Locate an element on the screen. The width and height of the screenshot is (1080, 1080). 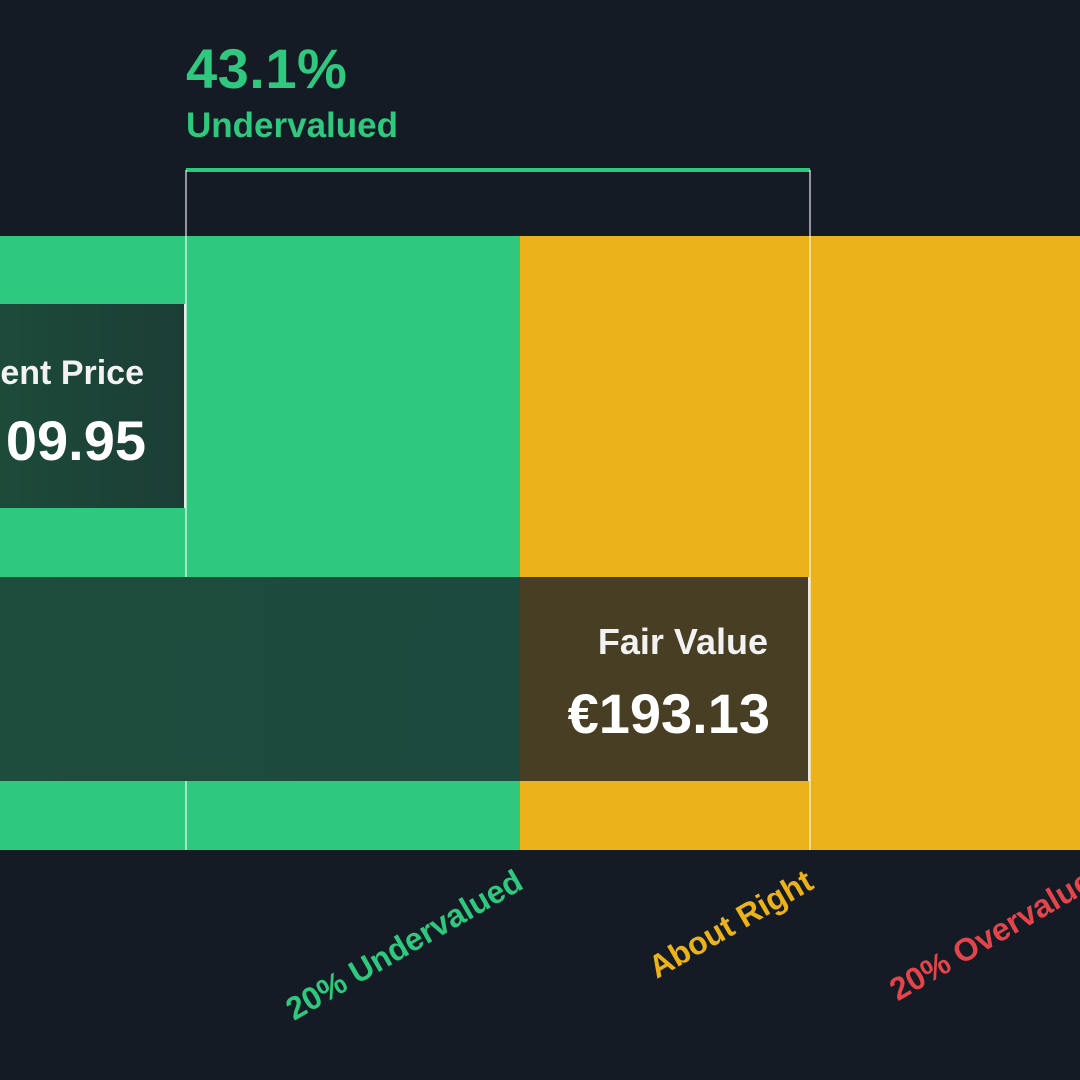
discount-percent: 43.1% is located at coordinates (267, 68).